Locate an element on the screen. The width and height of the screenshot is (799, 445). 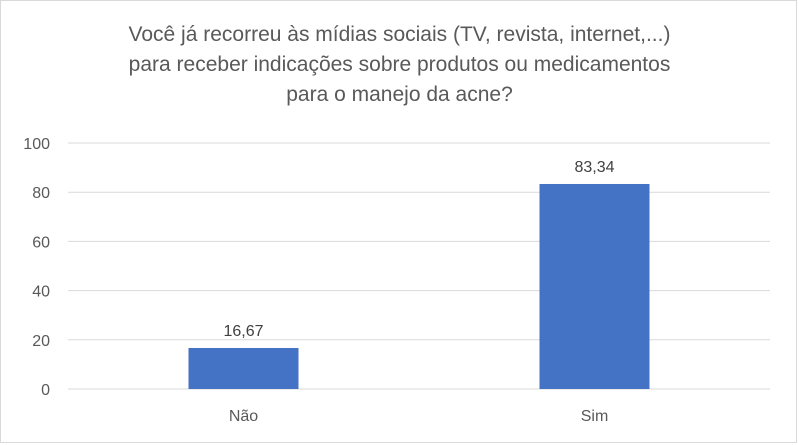
y-tick-label-60: 60 is located at coordinates (41, 242).